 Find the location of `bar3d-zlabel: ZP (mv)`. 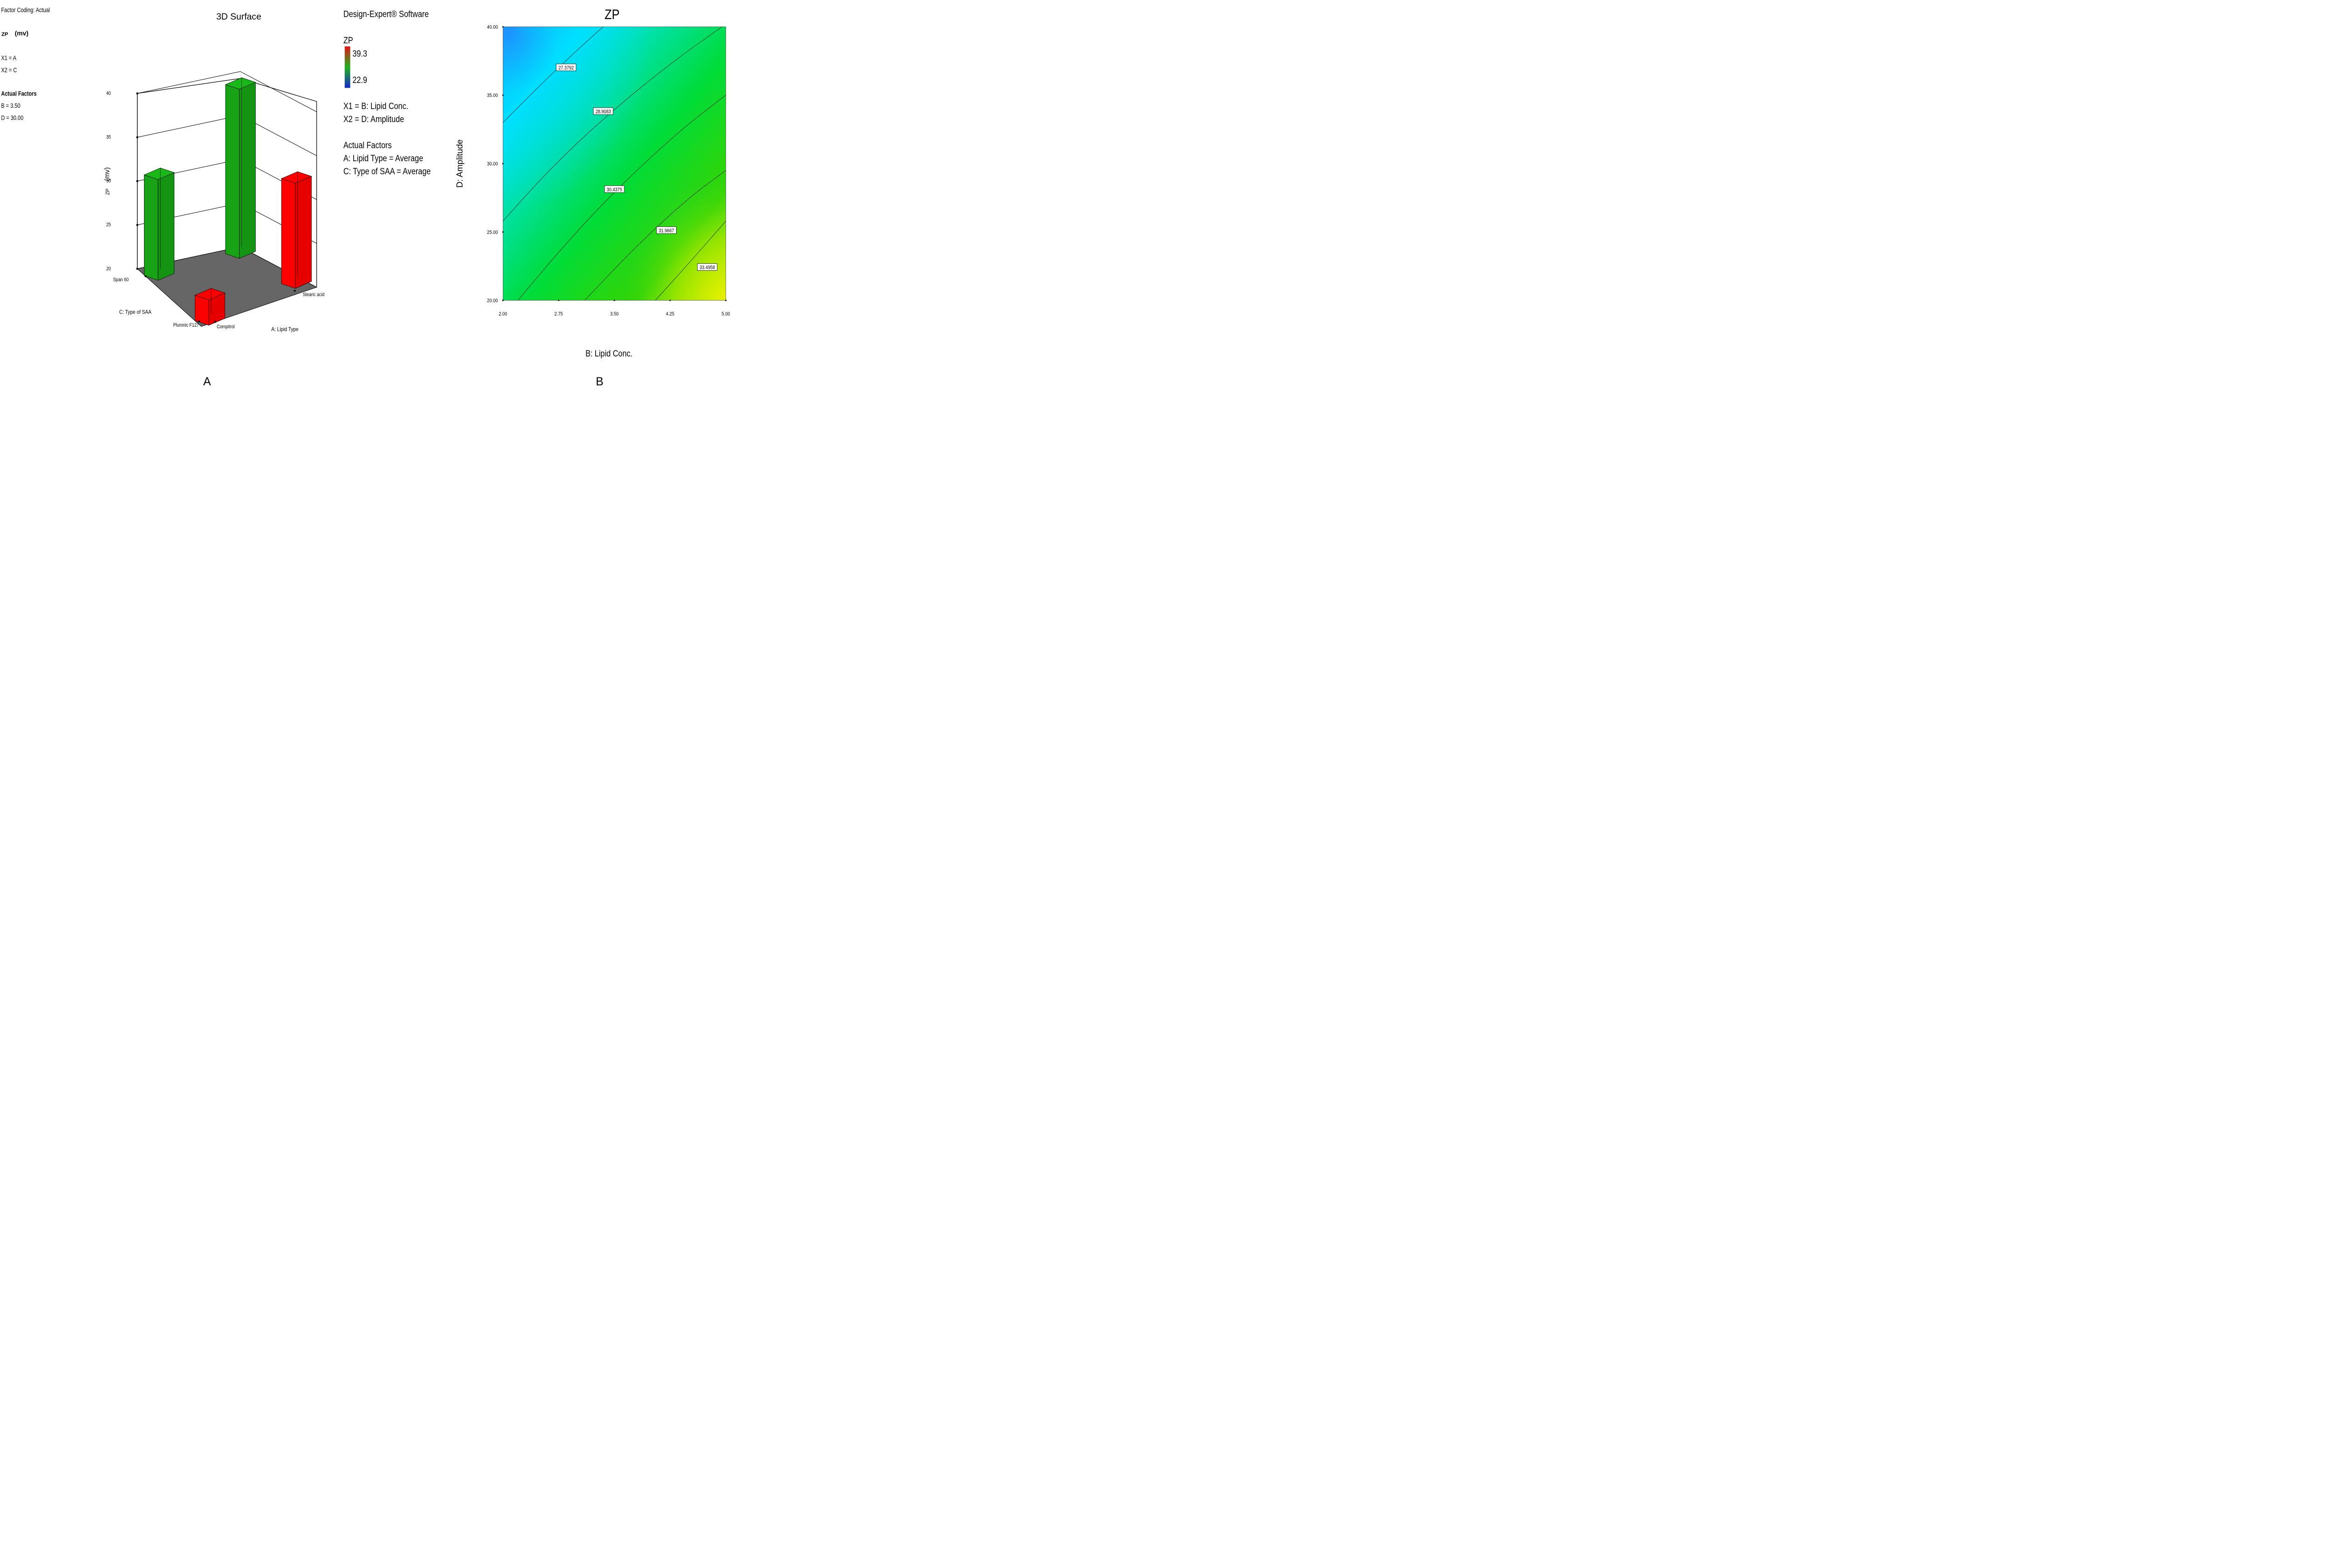

bar3d-zlabel: ZP (mv) is located at coordinates (107, 181).